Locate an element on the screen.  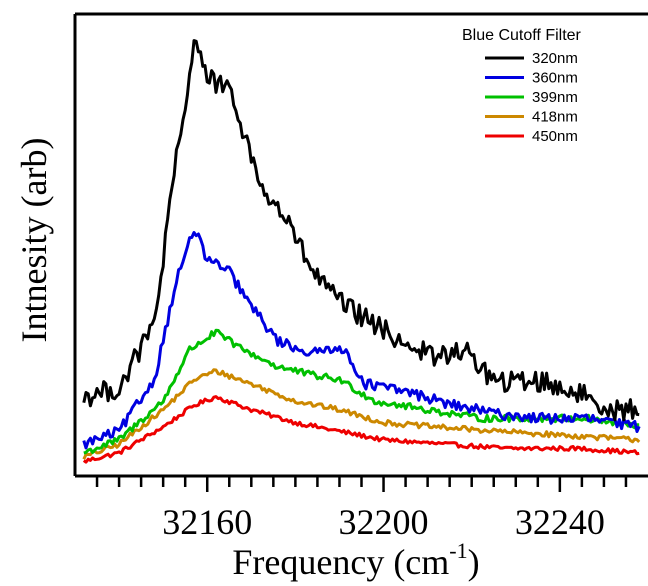
legend-label-450nm: 450nm is located at coordinates (555, 136).